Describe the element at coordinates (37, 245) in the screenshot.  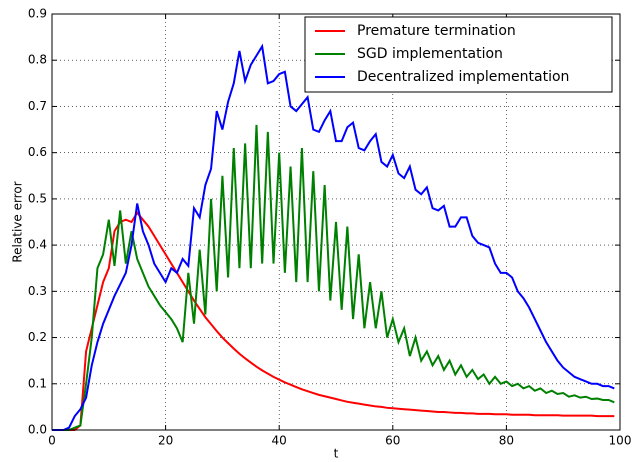
I see `y-tick-label: 0.4` at that location.